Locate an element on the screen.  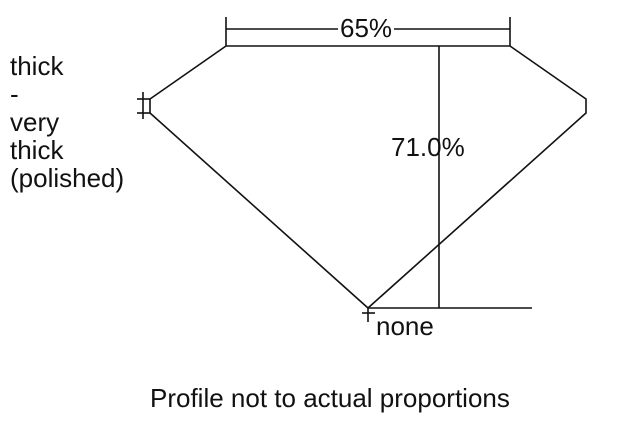
girdle-label-line: - is located at coordinates (14, 94).